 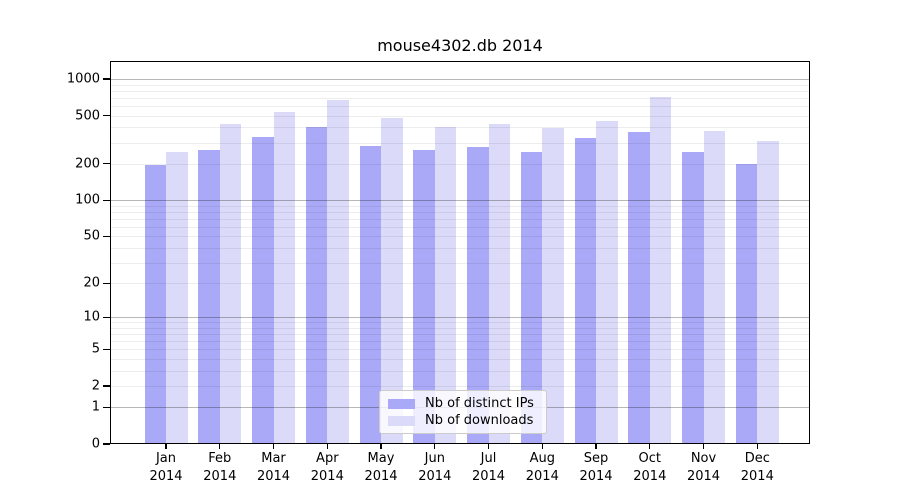 I want to click on legend: Nb of distinct IPs Nb of downloads, so click(x=463, y=412).